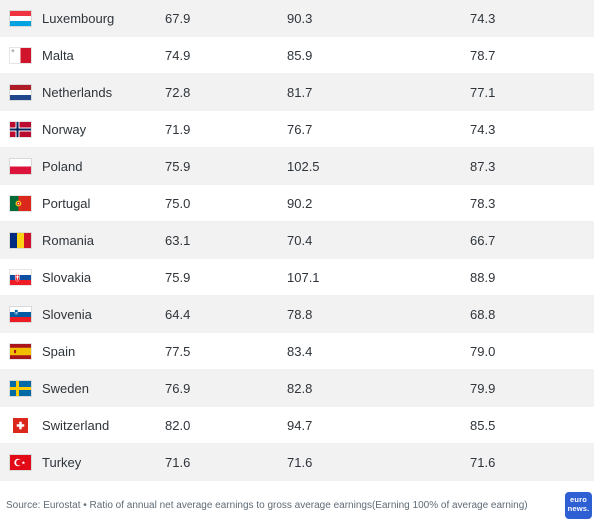 The height and width of the screenshot is (529, 600). I want to click on country-cell: Netherlands, so click(82, 92).